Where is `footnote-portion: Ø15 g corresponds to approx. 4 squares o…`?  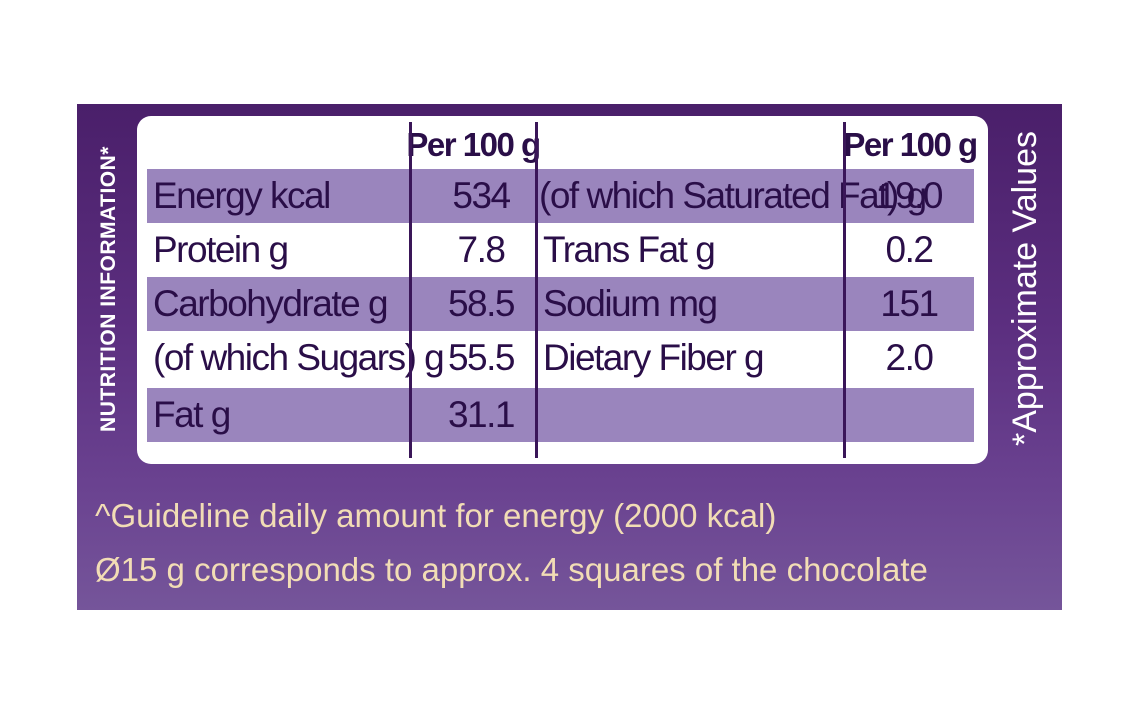
footnote-portion: Ø15 g corresponds to approx. 4 squares o… is located at coordinates (511, 569).